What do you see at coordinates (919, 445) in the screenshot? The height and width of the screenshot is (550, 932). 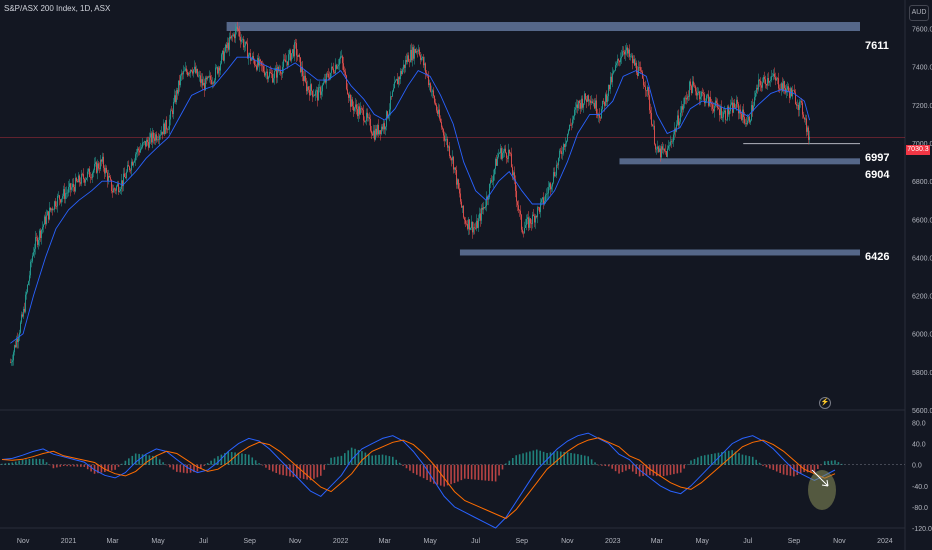 I see `macd-axis-tick: 40.0` at bounding box center [919, 445].